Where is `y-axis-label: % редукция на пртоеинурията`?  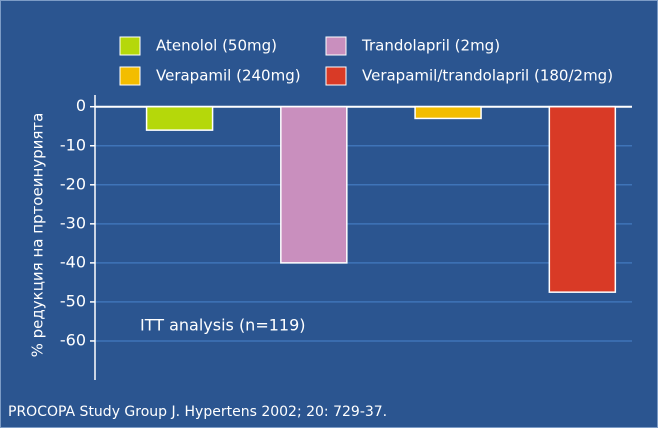
y-axis-label: % редукция на пртоеинурията is located at coordinates (38, 235).